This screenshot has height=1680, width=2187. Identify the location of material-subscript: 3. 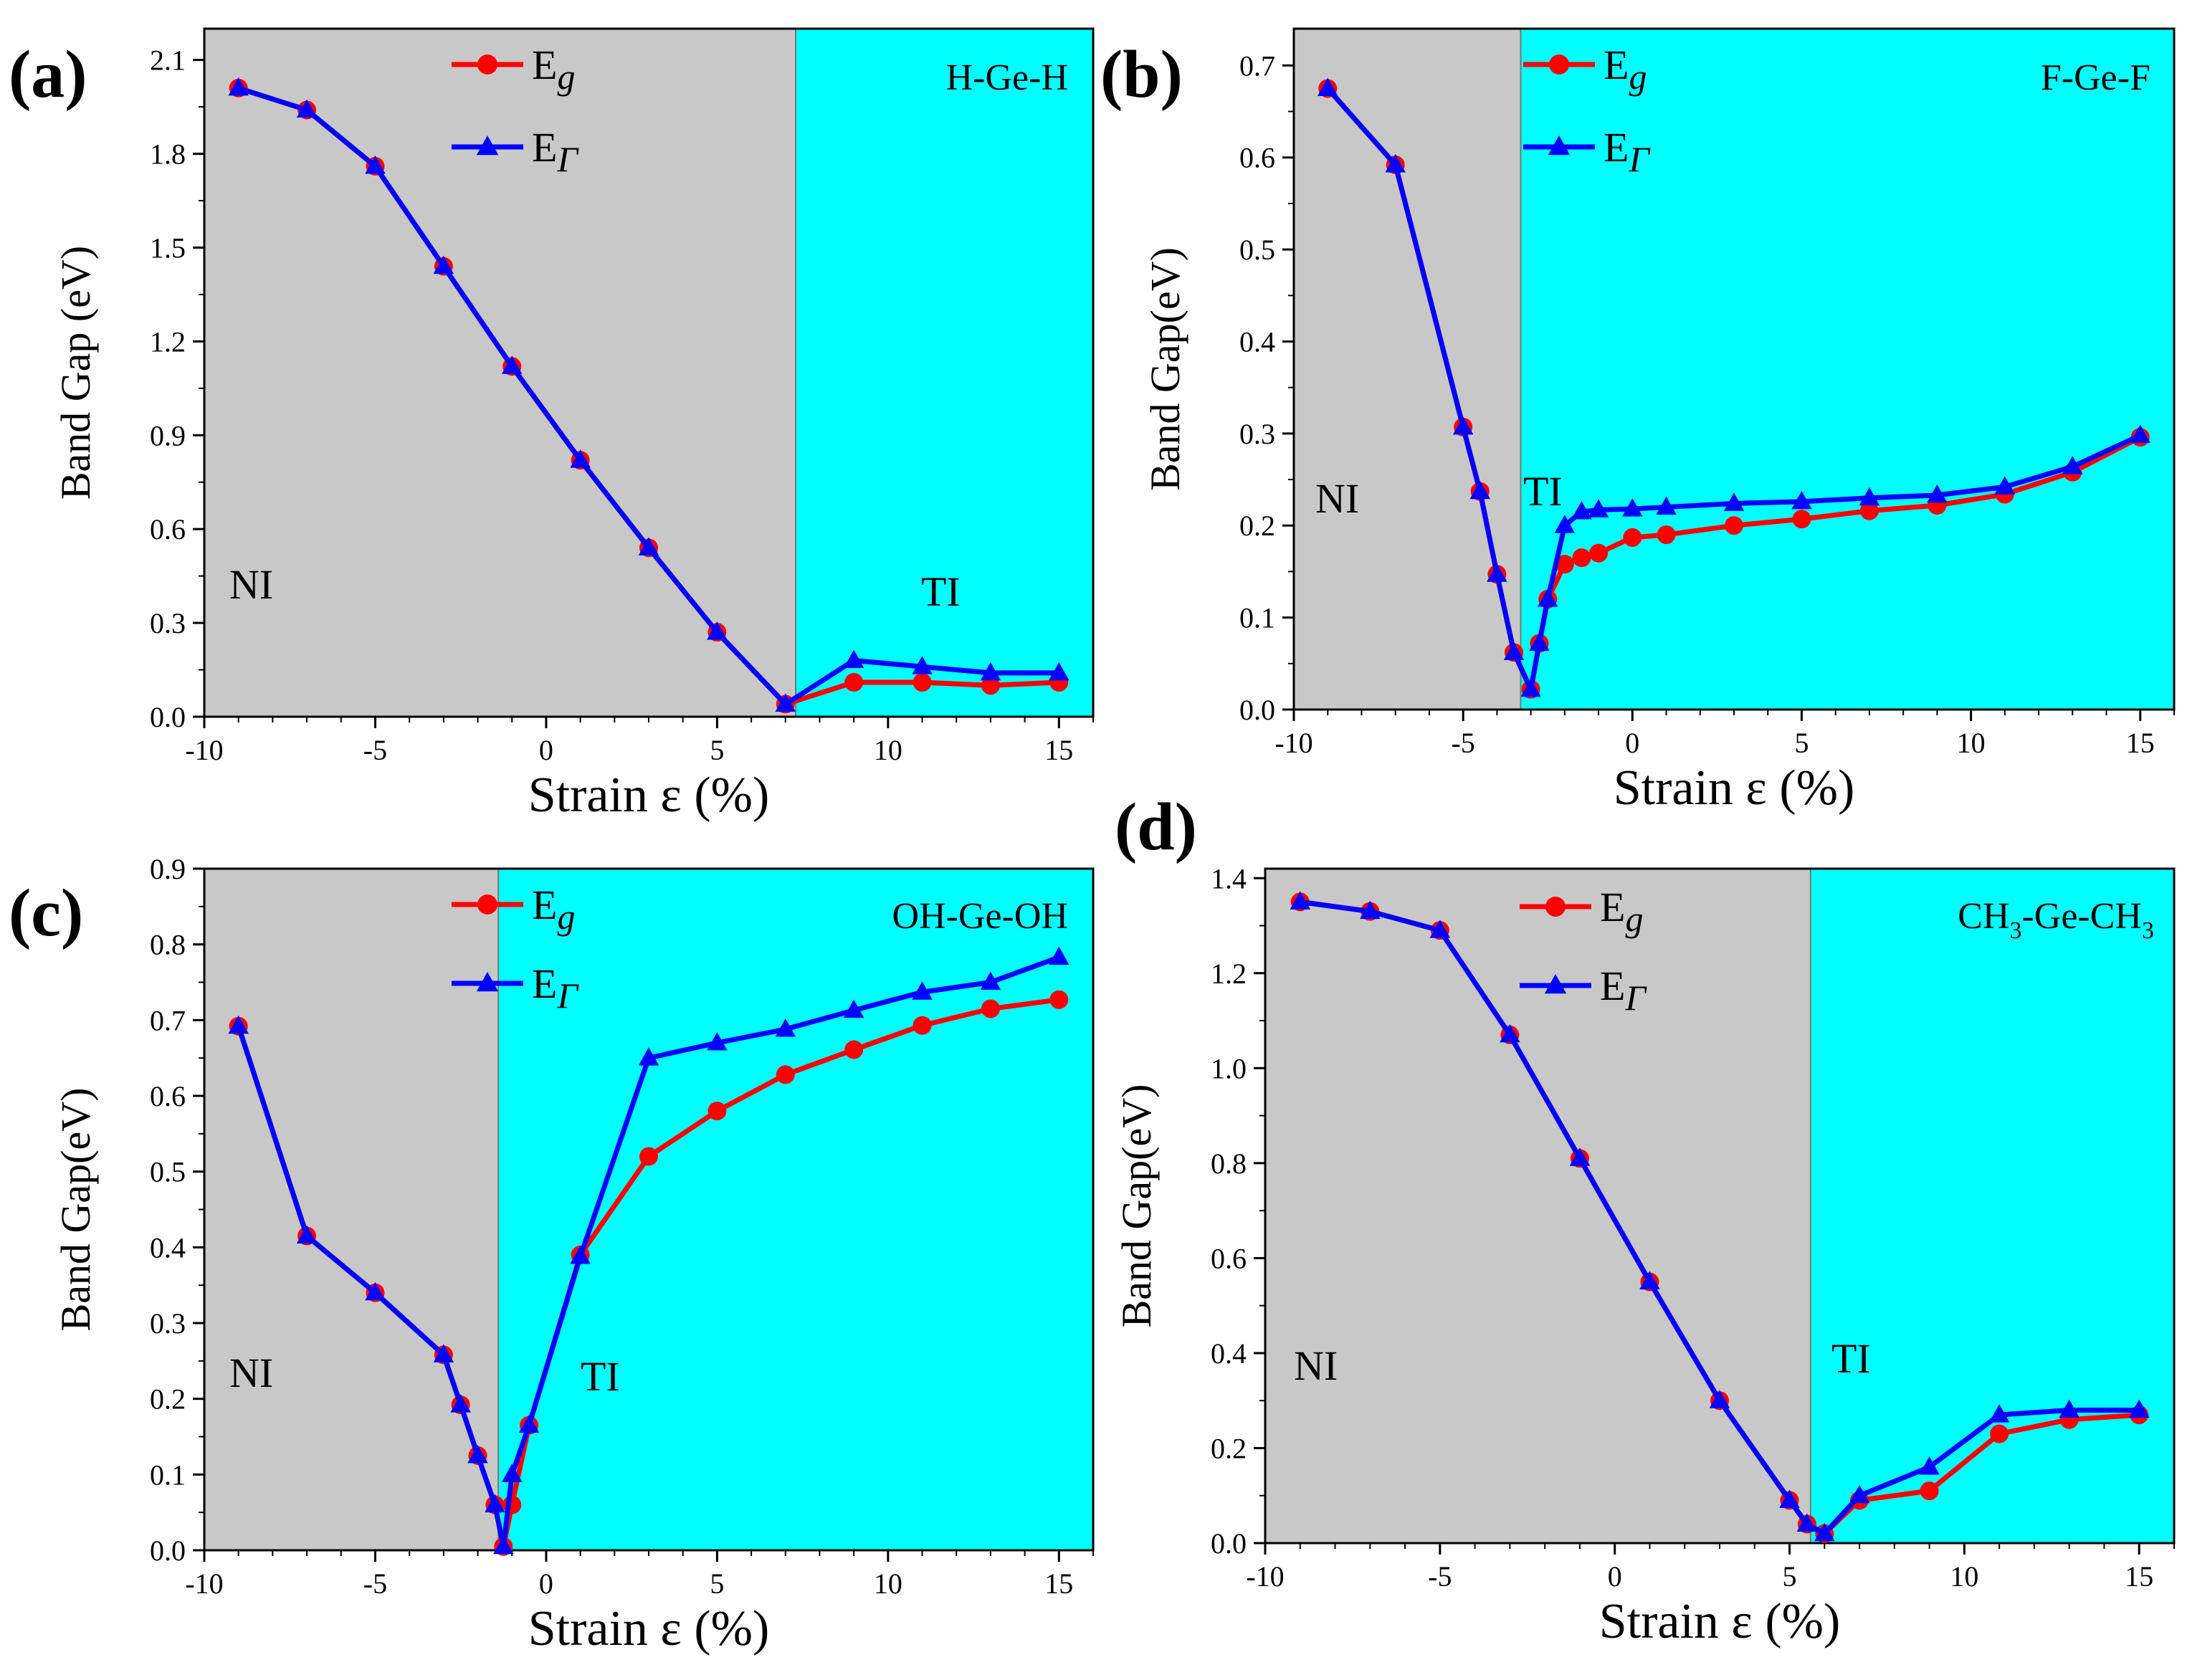
(2015, 930).